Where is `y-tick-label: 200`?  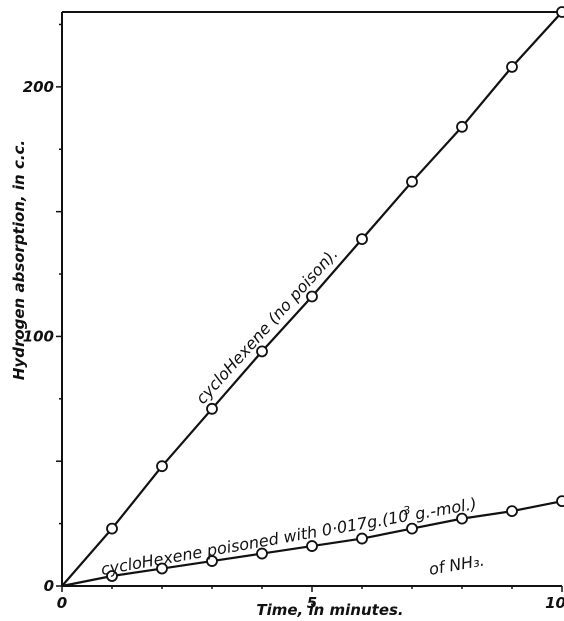 y-tick-label: 200 is located at coordinates (38, 87).